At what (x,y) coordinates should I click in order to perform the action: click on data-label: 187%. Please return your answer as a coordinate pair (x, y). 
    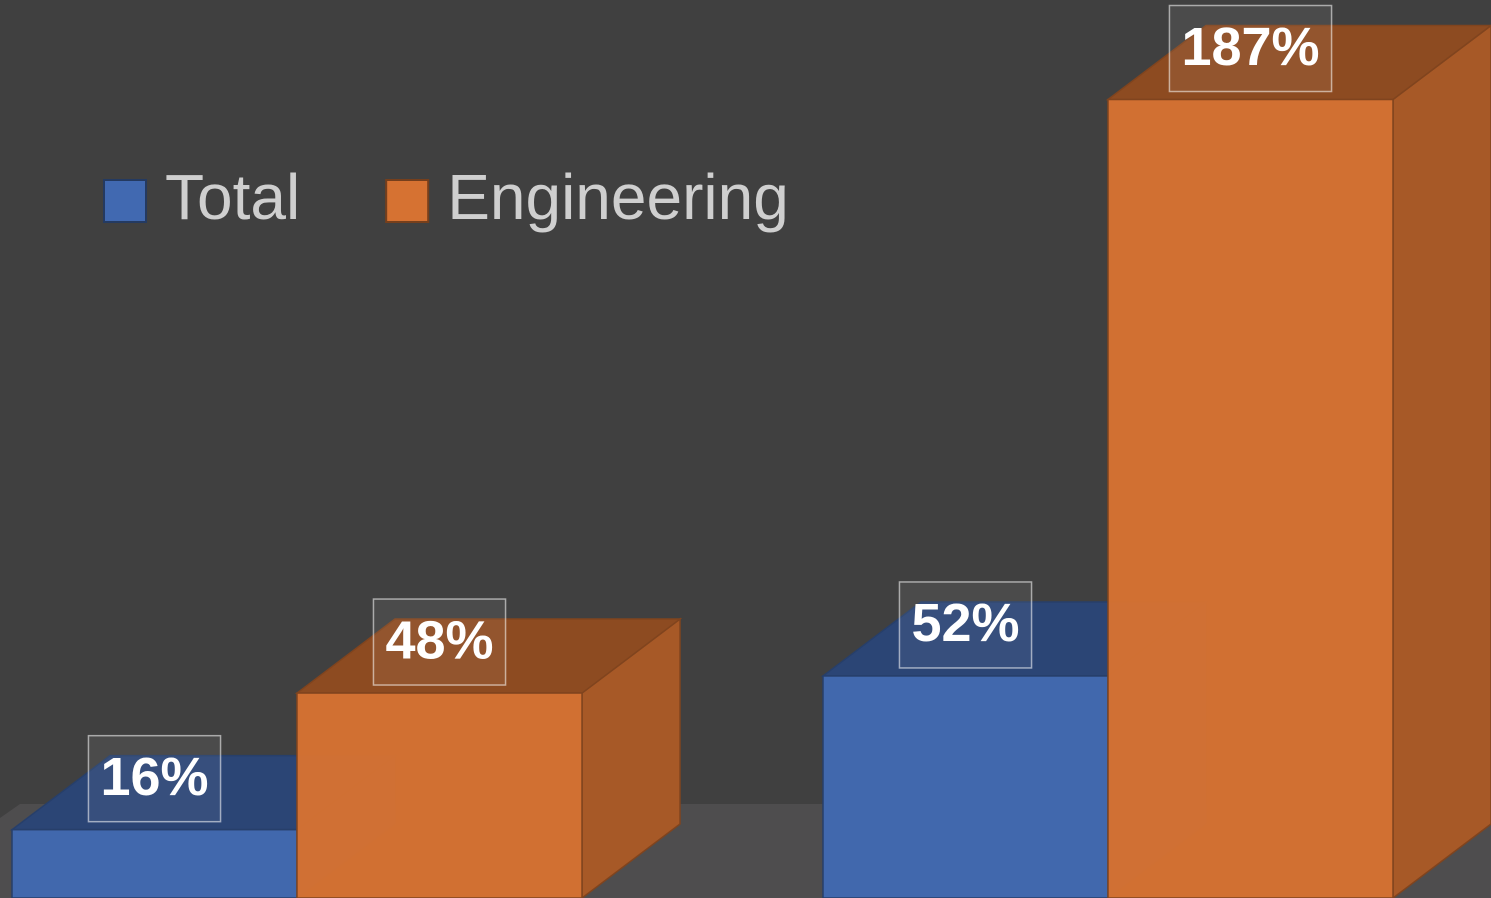
    Looking at the image, I should click on (1250, 47).